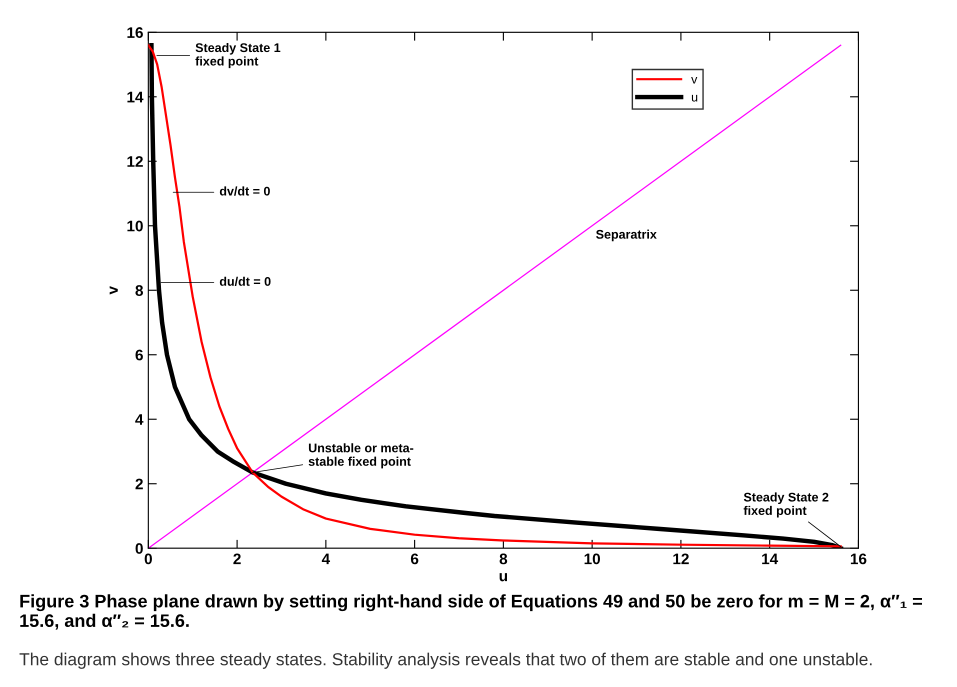 This screenshot has height=687, width=957. What do you see at coordinates (695, 98) in the screenshot?
I see `legend-label: u` at bounding box center [695, 98].